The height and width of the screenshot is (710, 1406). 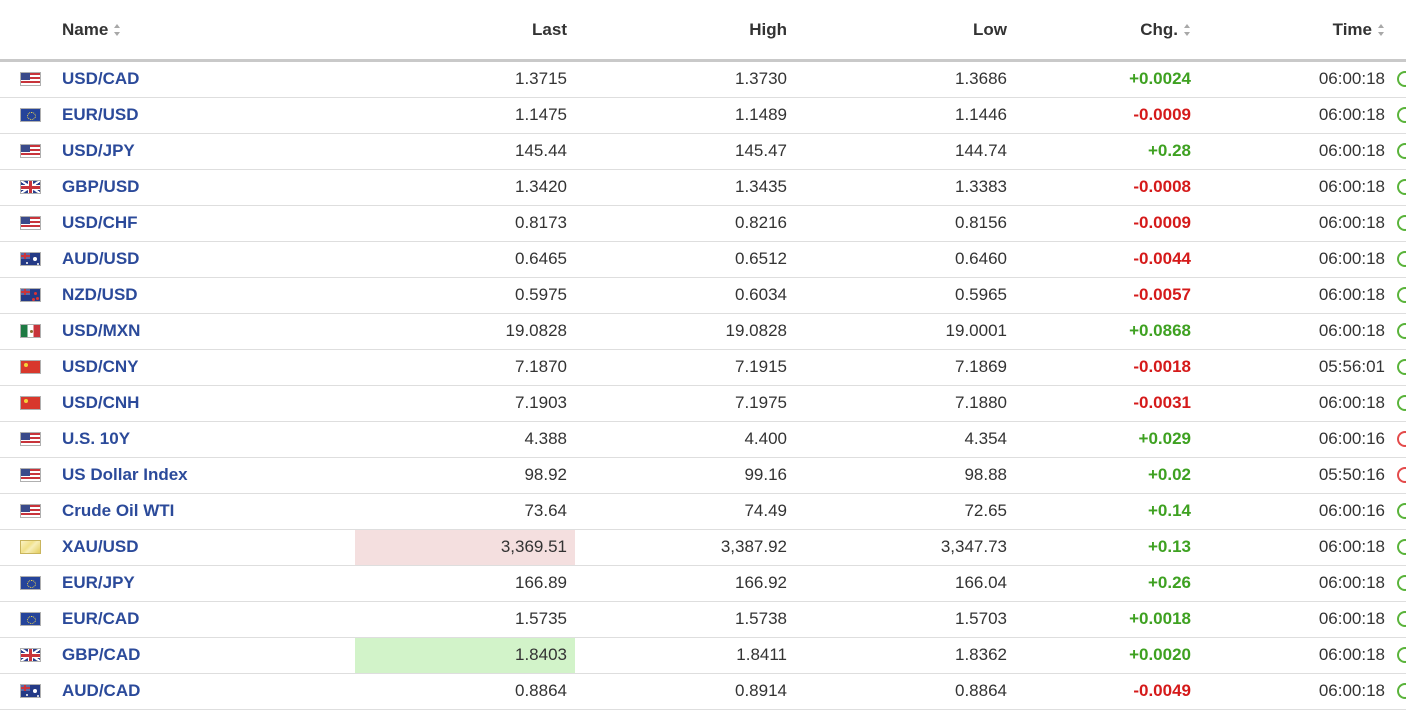 I want to click on au-flag-icon, so click(x=30, y=259).